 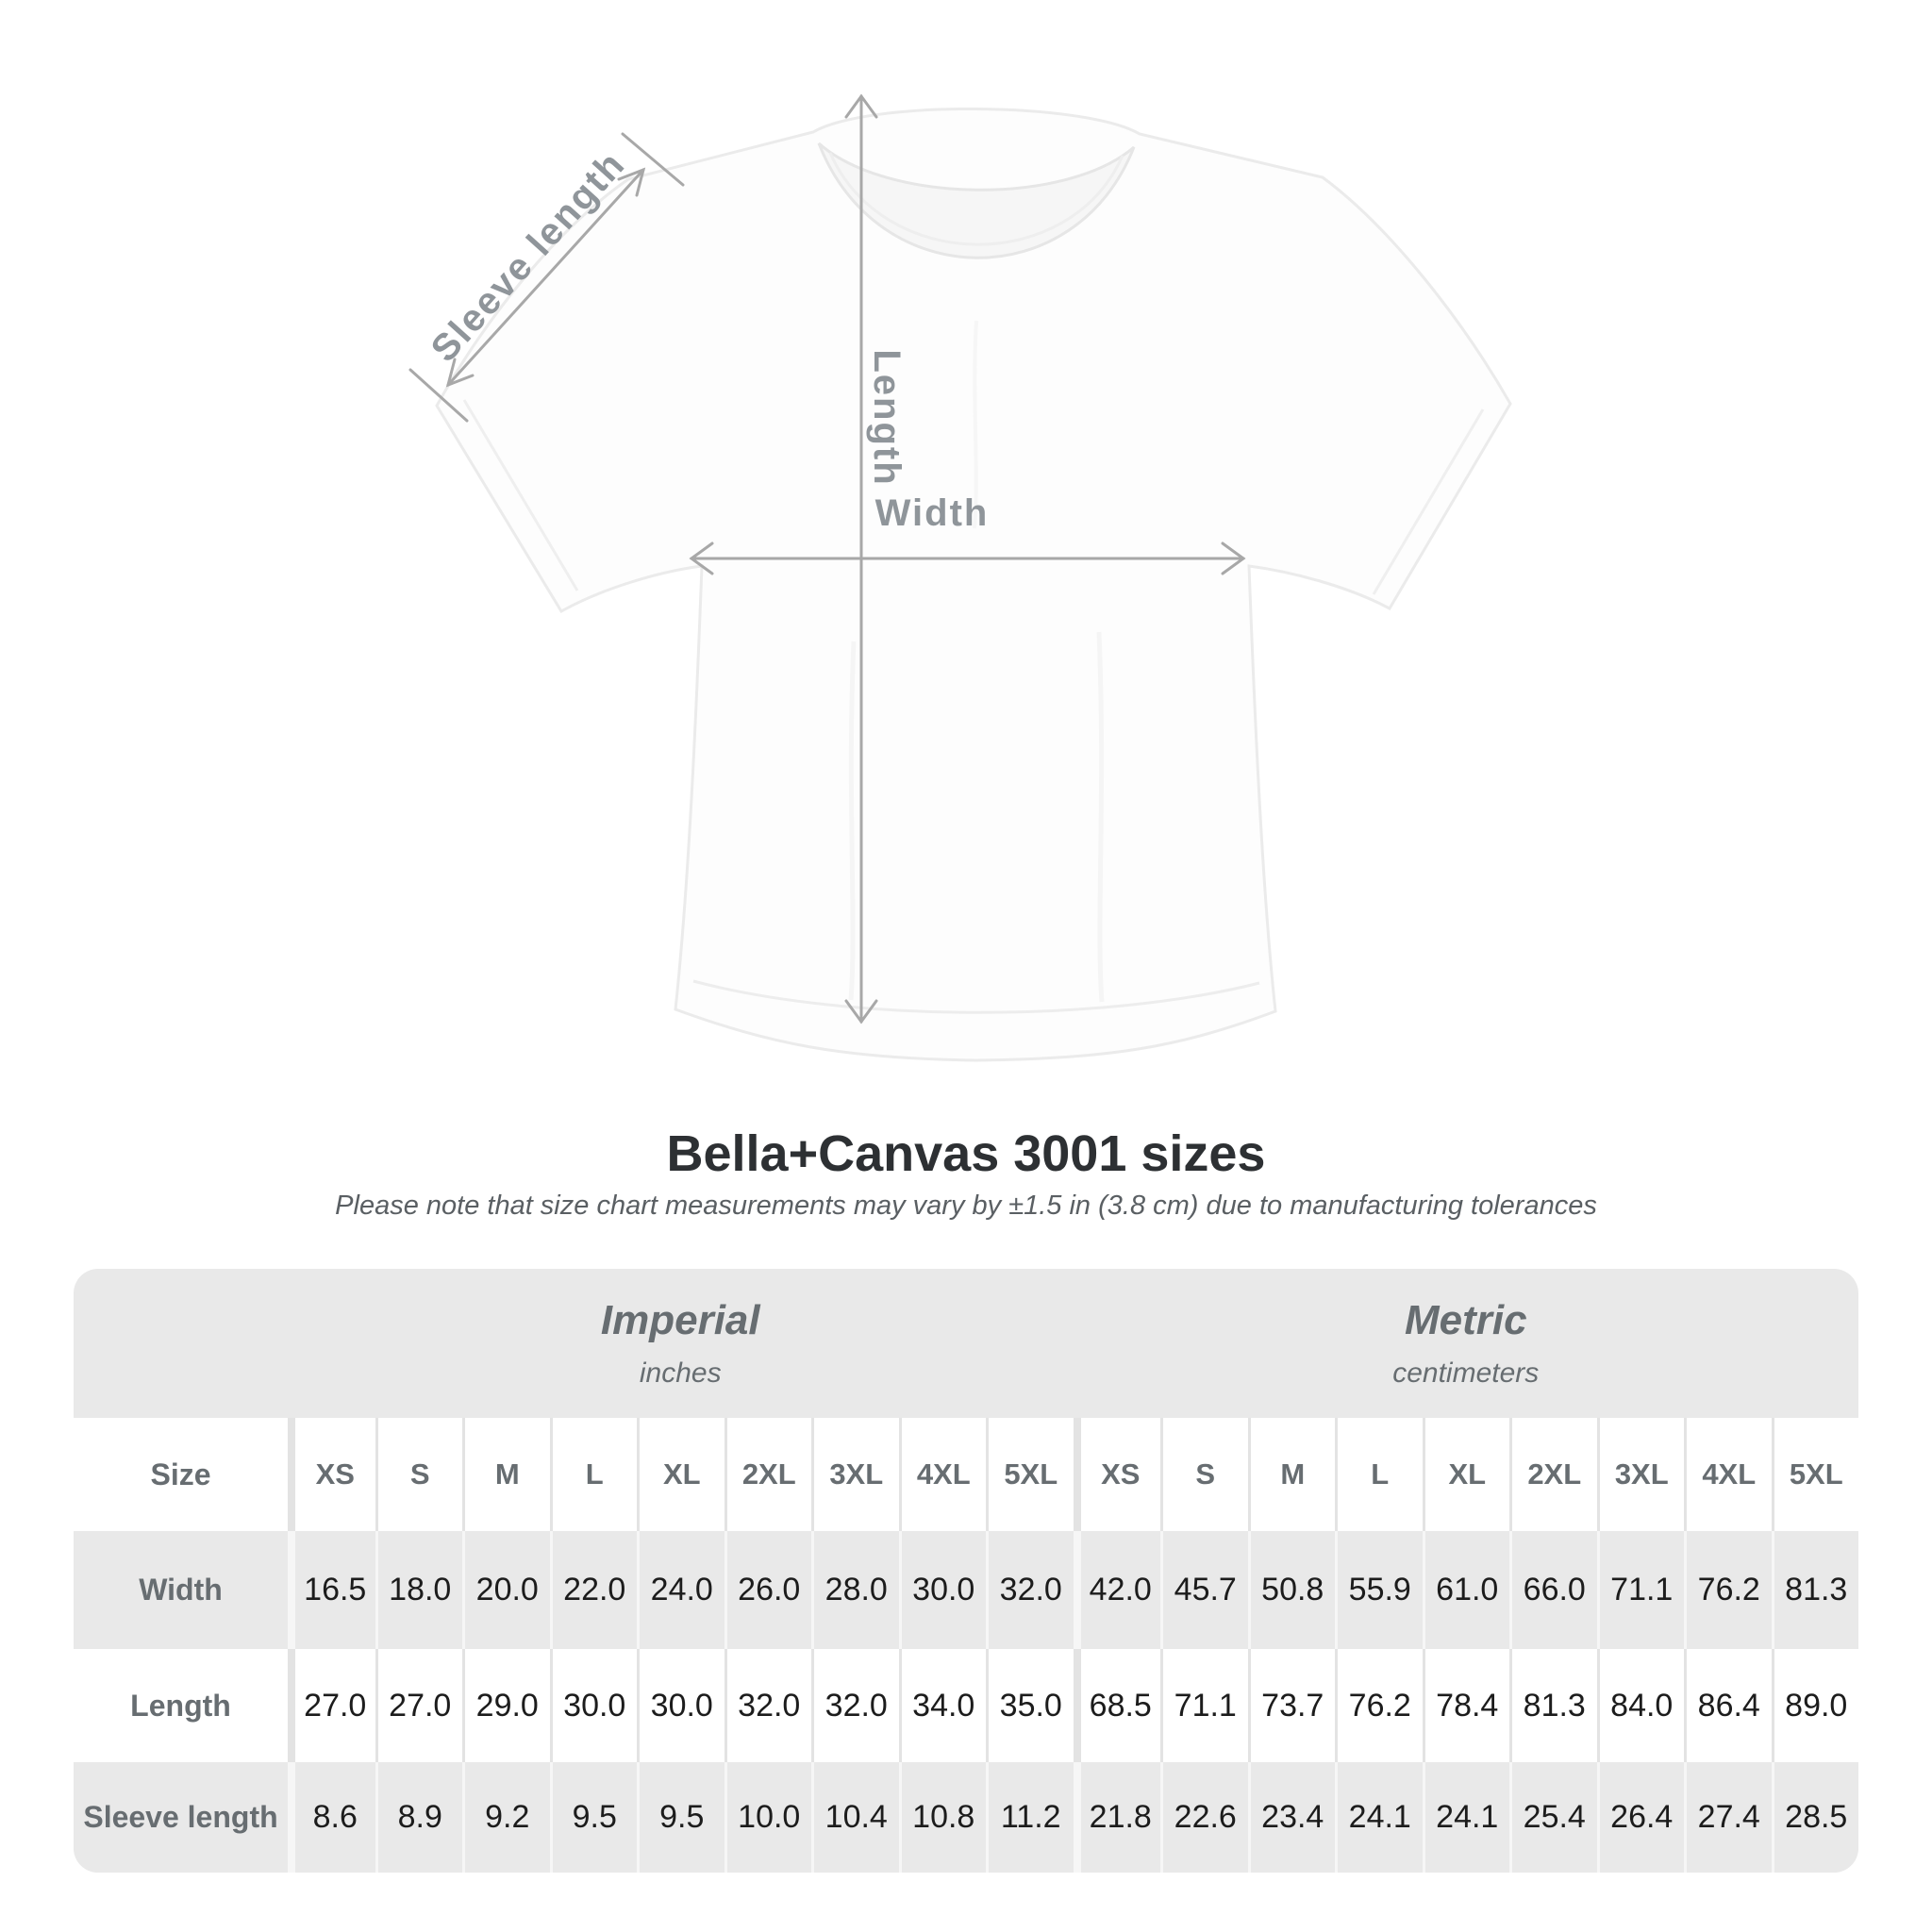 I want to click on cell-length-4xl-metric: 86.4, so click(x=1728, y=1706).